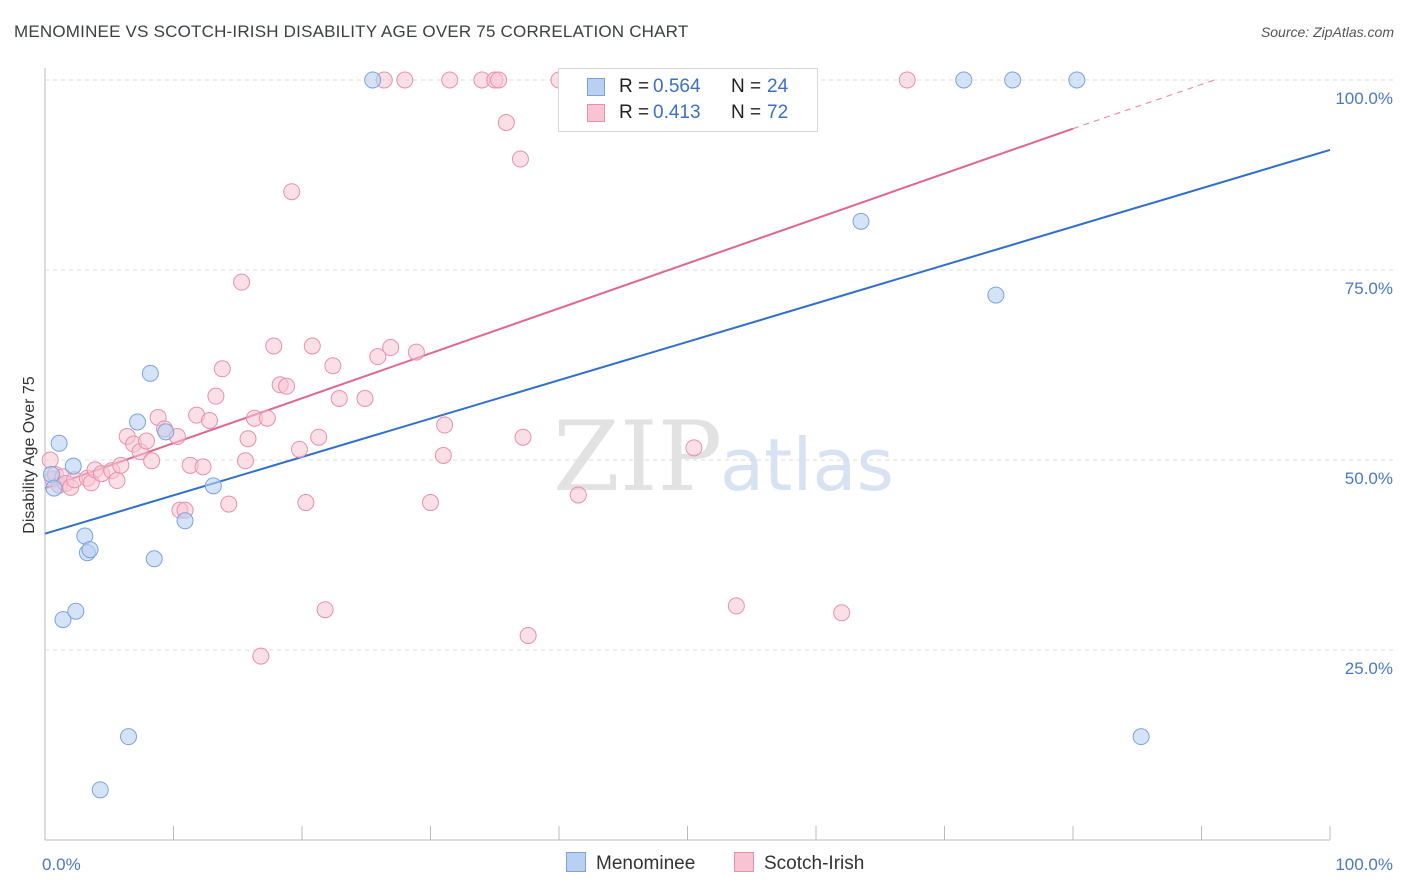 This screenshot has height=892, width=1406. I want to click on source-label: Source: ZipAtlas.com, so click(1327, 32).